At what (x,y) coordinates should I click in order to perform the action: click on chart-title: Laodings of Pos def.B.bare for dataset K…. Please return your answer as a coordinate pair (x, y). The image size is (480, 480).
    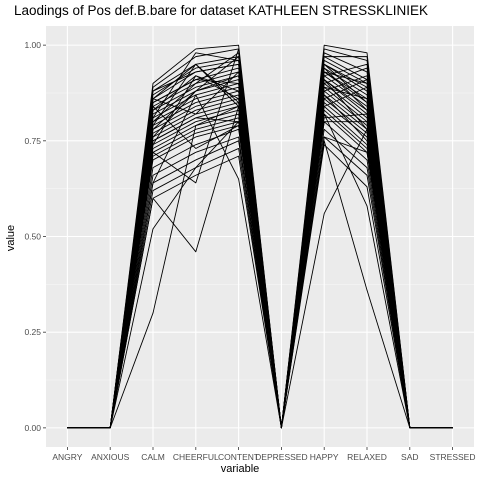
    Looking at the image, I should click on (221, 10).